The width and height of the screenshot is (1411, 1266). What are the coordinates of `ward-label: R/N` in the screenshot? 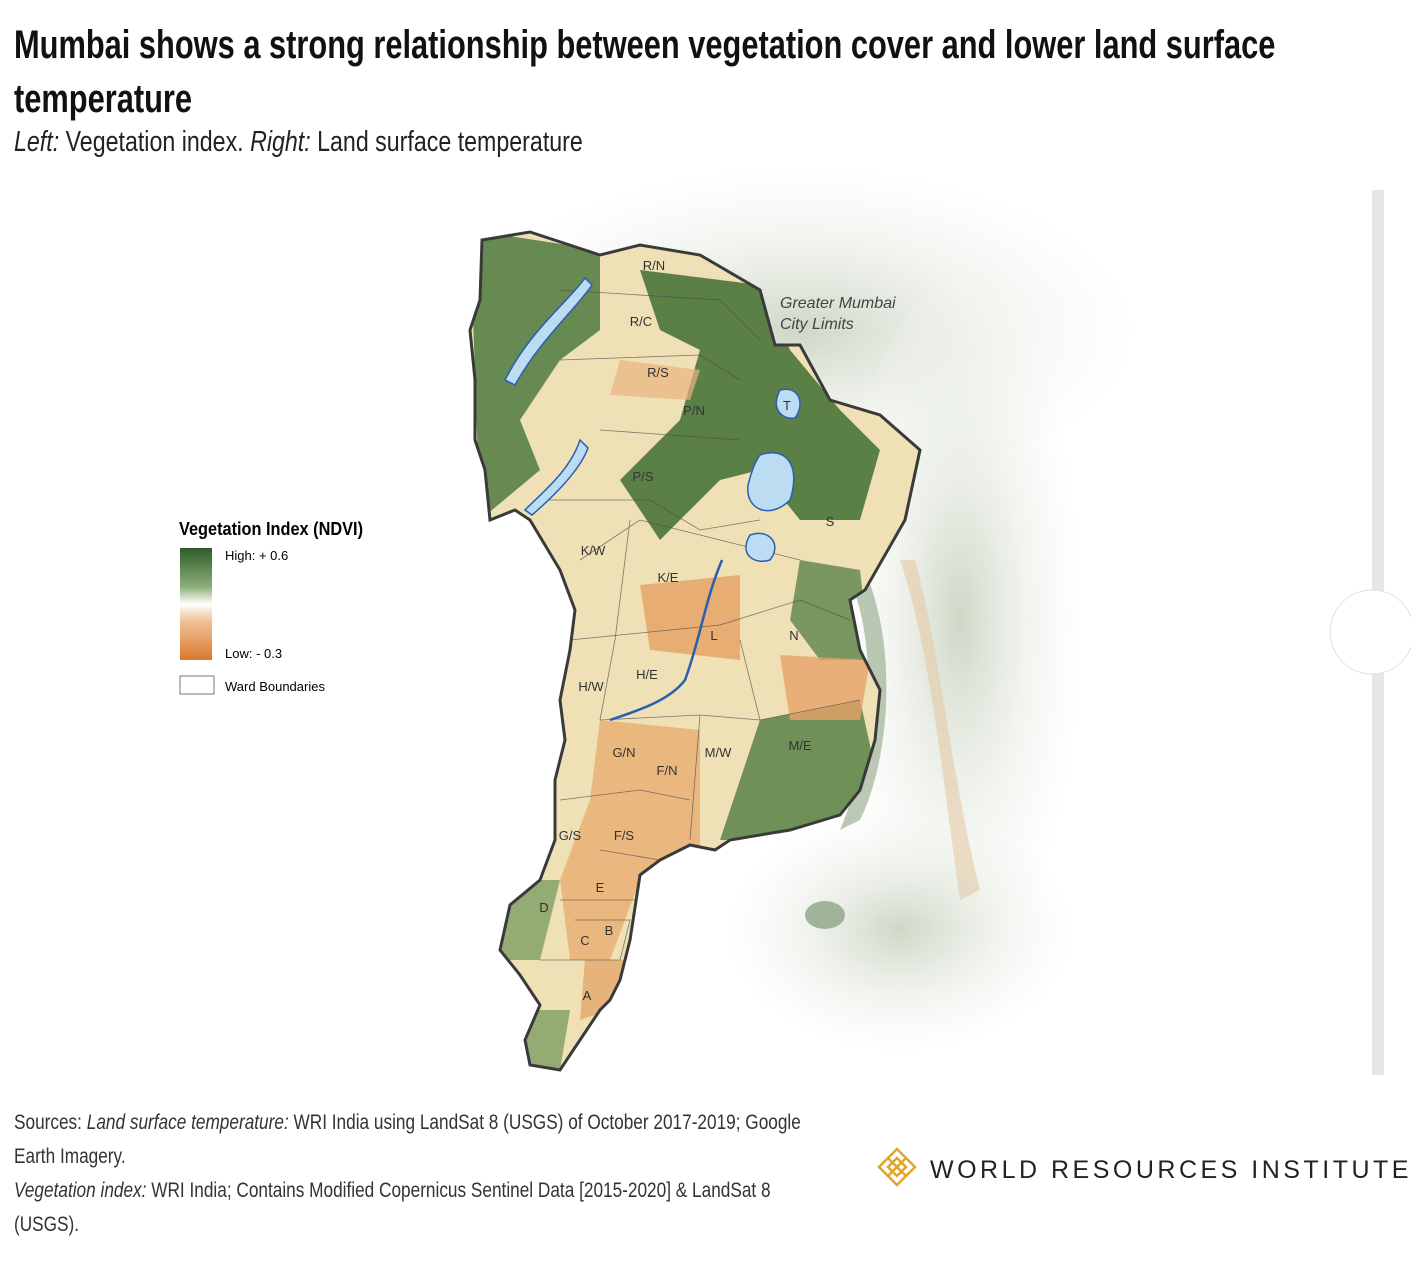 It's located at (654, 265).